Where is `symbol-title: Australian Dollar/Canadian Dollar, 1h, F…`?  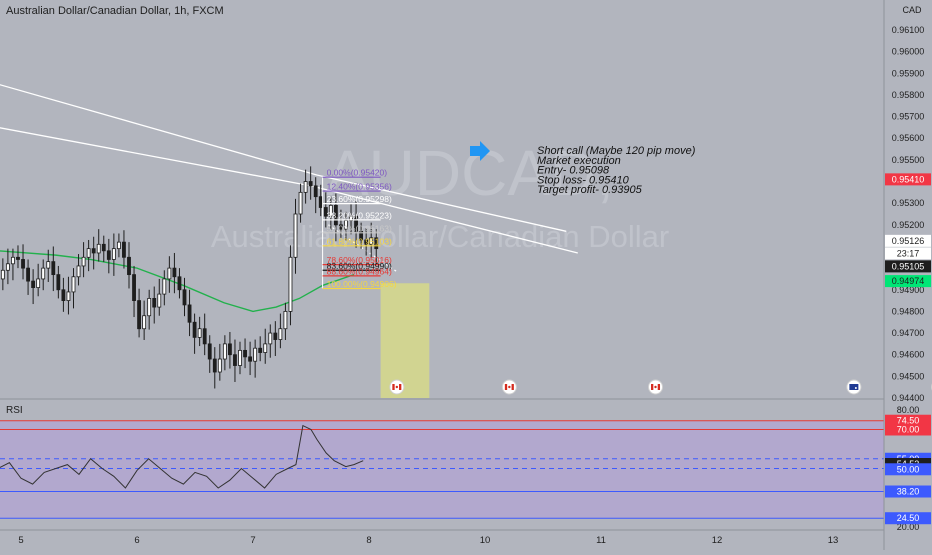 symbol-title: Australian Dollar/Canadian Dollar, 1h, F… is located at coordinates (115, 11).